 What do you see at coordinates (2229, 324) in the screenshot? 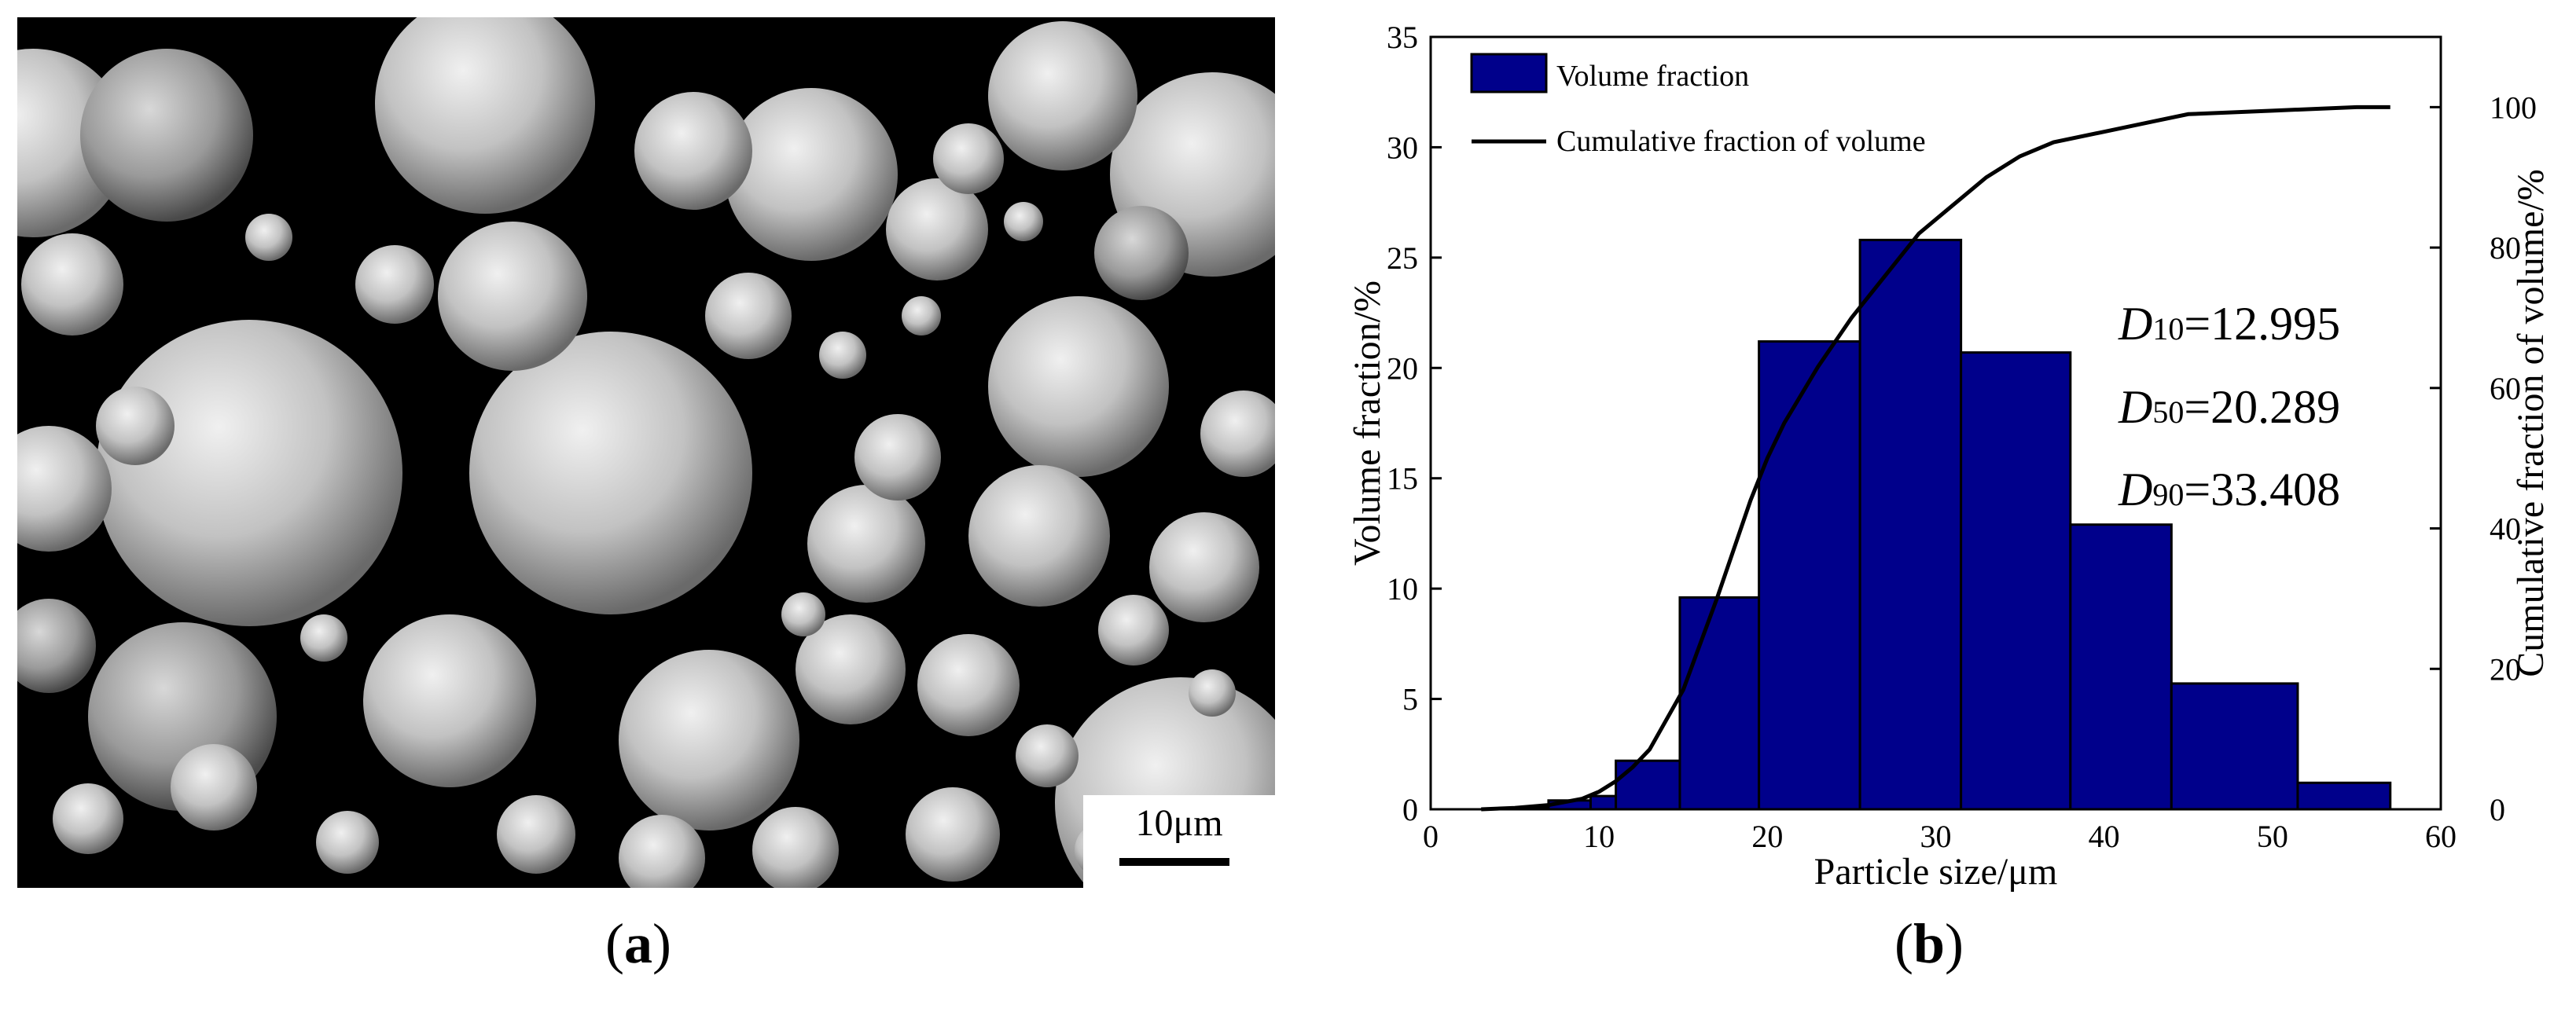
I see `d-value-annotation-10: D10=12.995` at bounding box center [2229, 324].